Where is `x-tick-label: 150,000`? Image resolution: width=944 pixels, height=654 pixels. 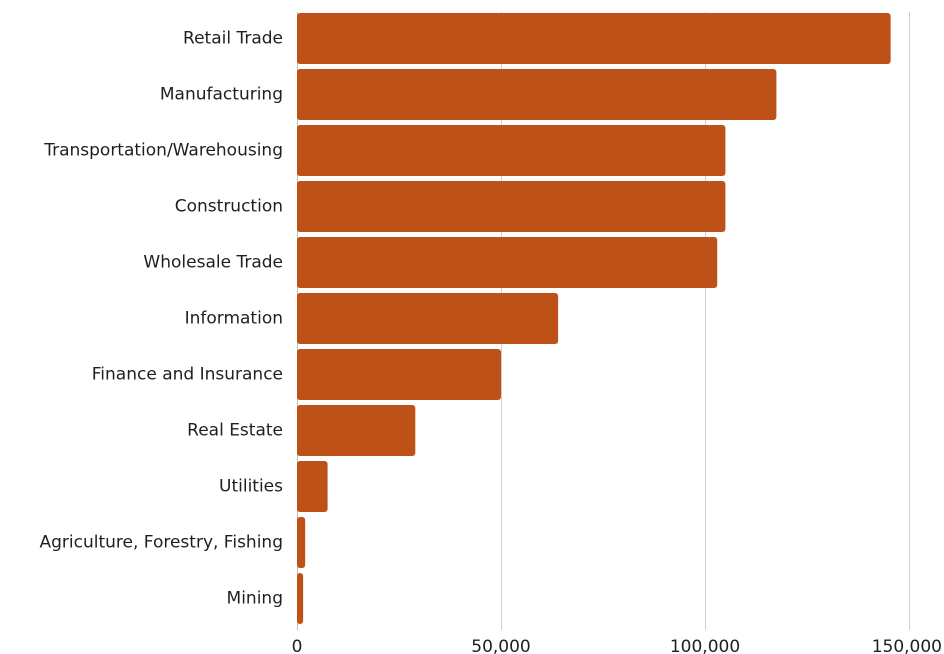
x-tick-label: 150,000 is located at coordinates (907, 645).